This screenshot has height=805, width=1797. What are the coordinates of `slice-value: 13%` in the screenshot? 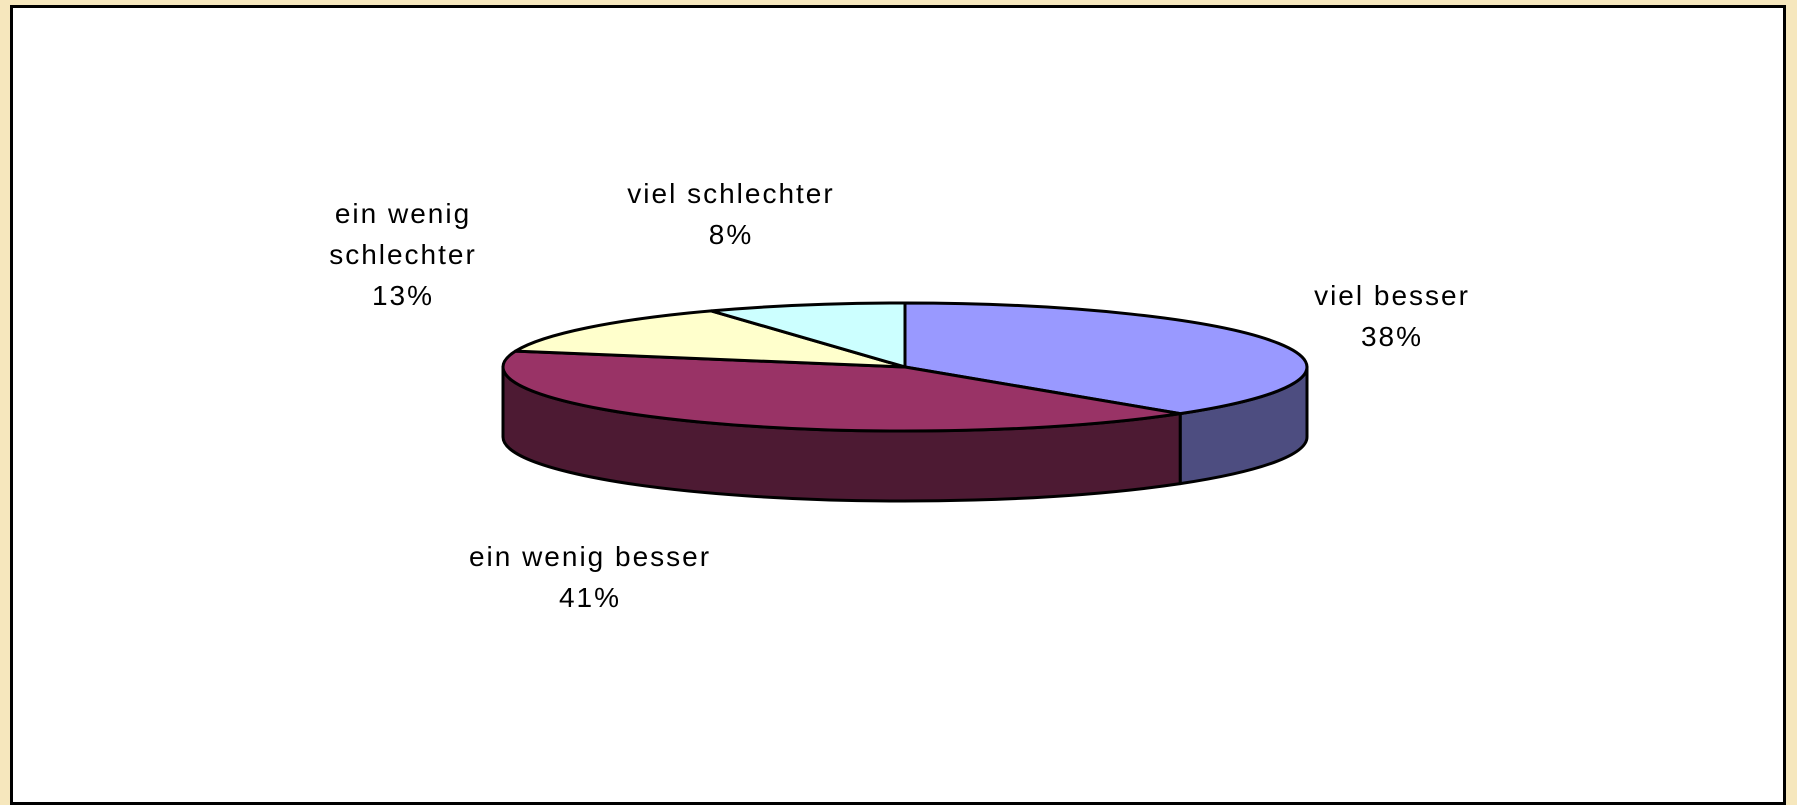 It's located at (403, 295).